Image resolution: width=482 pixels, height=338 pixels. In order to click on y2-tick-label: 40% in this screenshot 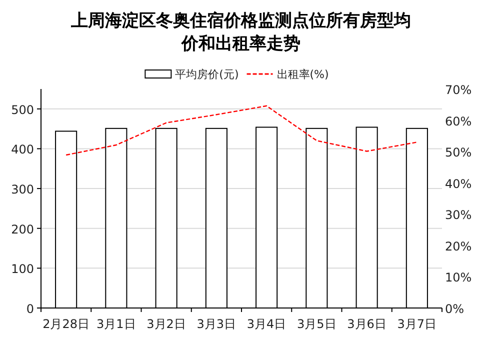, I will do `click(458, 183)`.